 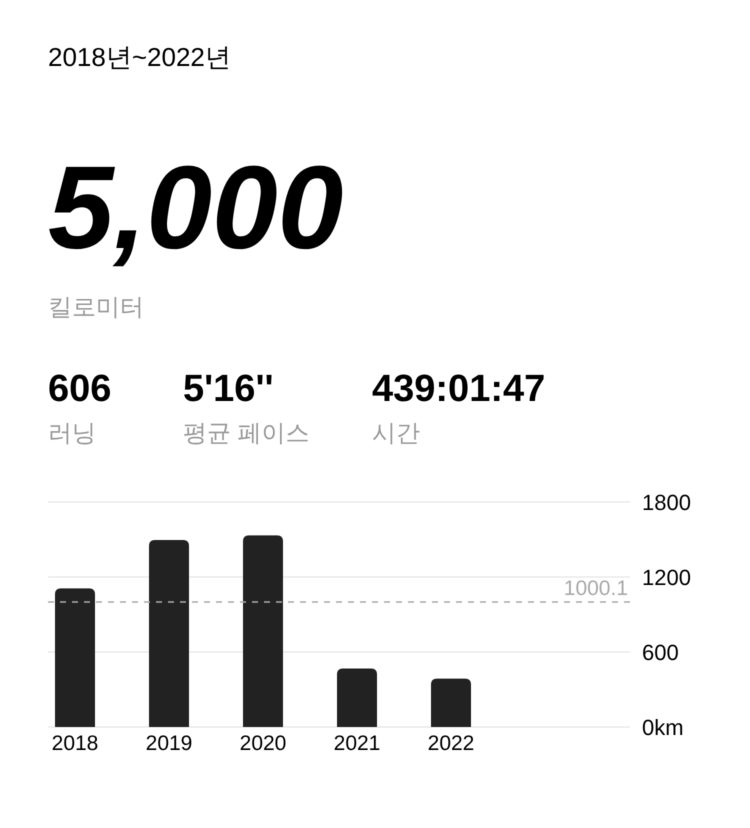 I want to click on text: 러닝, so click(x=72, y=433).